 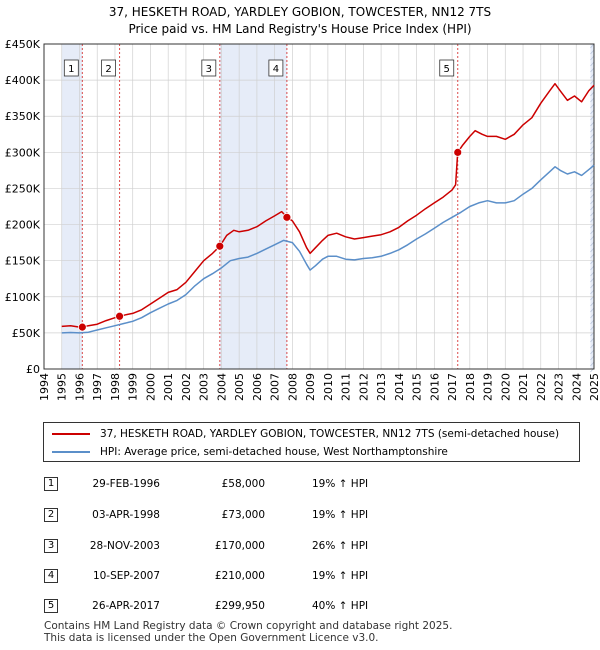 I want to click on x-tick-label: 2000, so click(x=150, y=387).